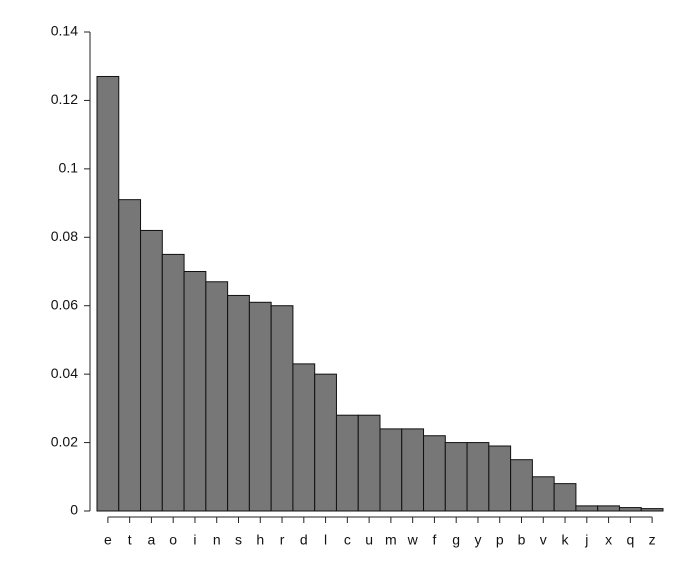 Image resolution: width=696 pixels, height=565 pixels. I want to click on y-tick-label: 0.02, so click(64, 441).